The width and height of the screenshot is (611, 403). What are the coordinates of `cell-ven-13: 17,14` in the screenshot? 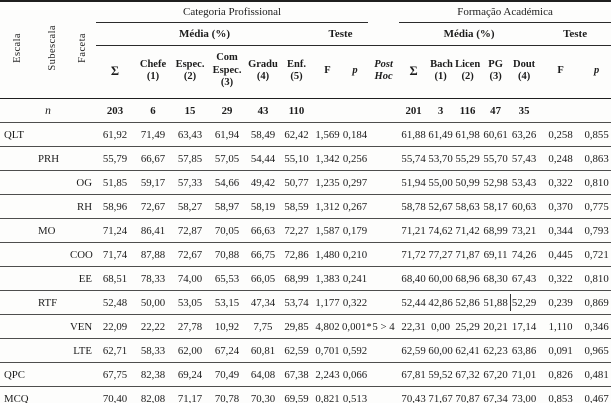 It's located at (524, 326).